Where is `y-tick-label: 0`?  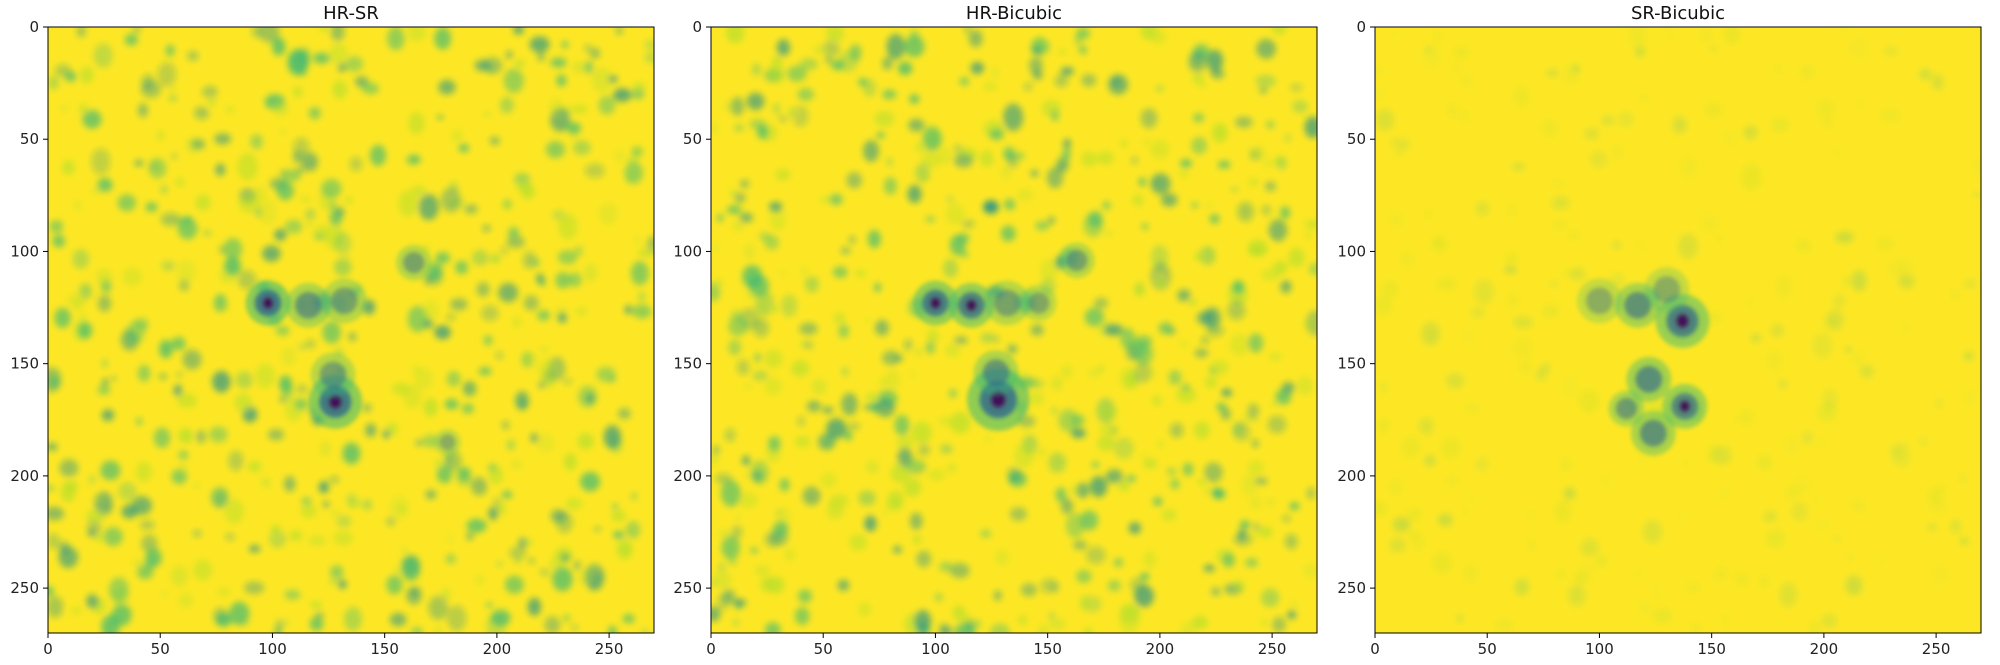 y-tick-label: 0 is located at coordinates (697, 27).